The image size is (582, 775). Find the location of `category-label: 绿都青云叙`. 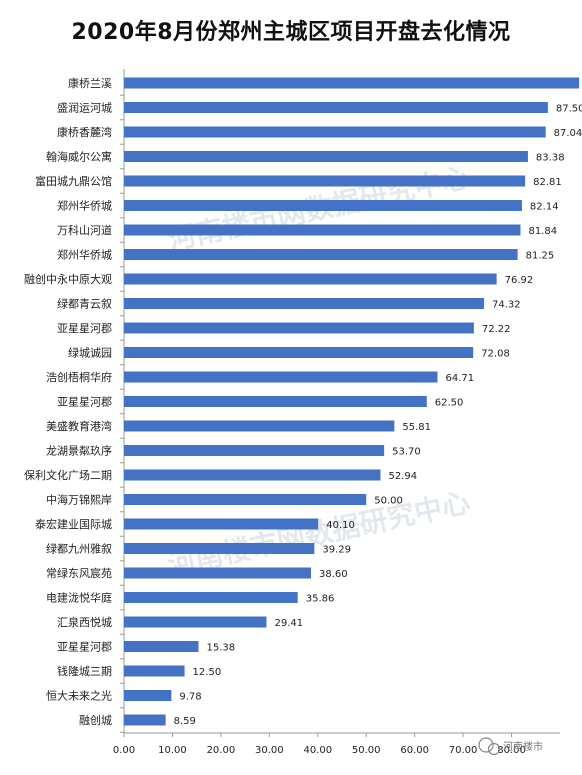

category-label: 绿都青云叙 is located at coordinates (84, 304).